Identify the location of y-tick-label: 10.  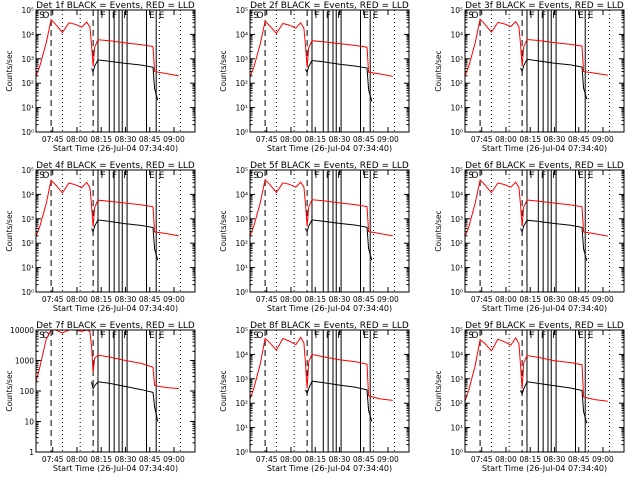
(29, 422).